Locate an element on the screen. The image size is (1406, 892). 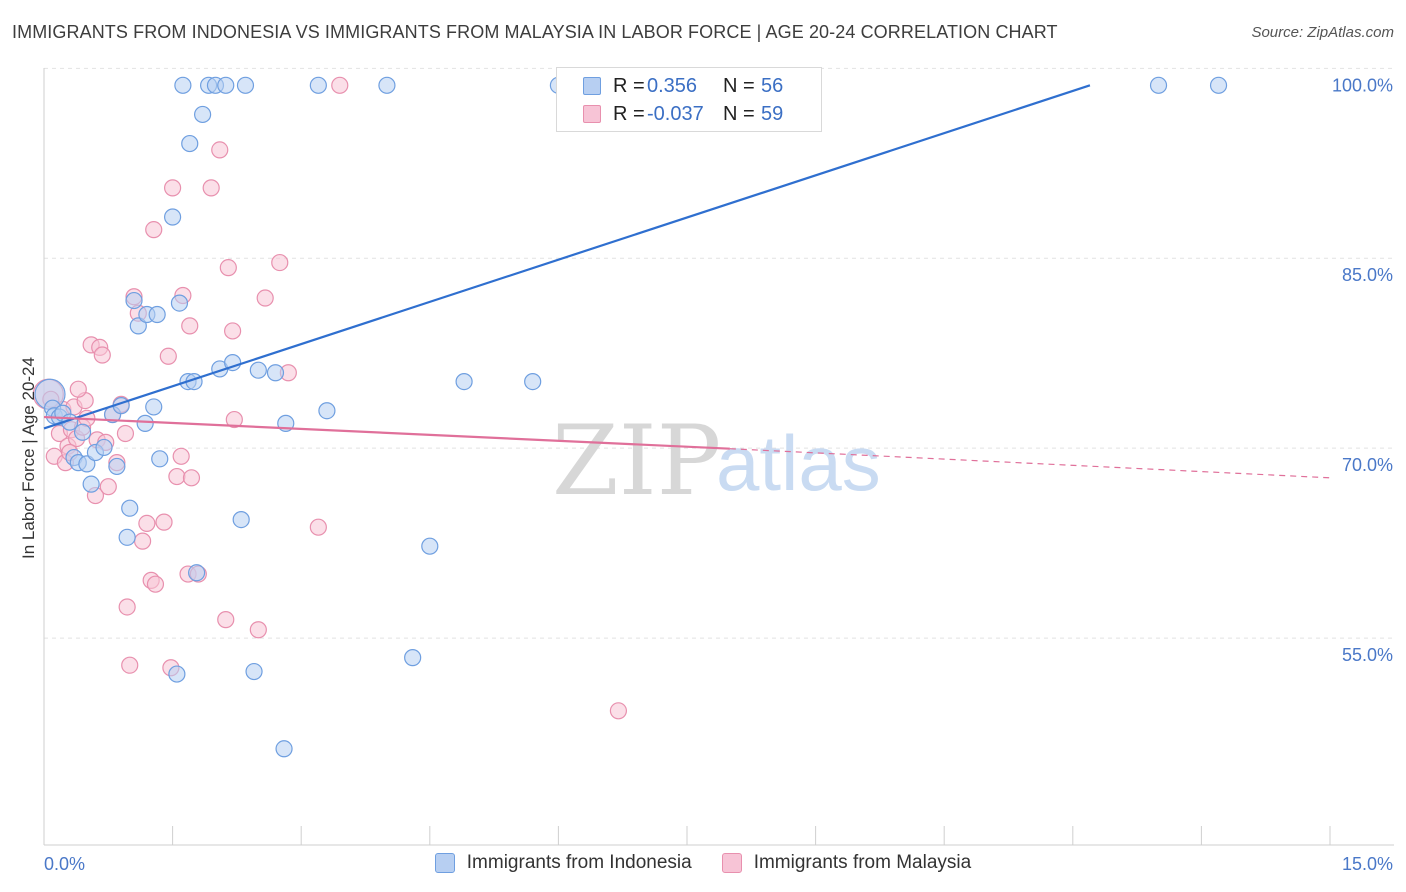
y-tick-label: 85.0% is located at coordinates (1367, 275).